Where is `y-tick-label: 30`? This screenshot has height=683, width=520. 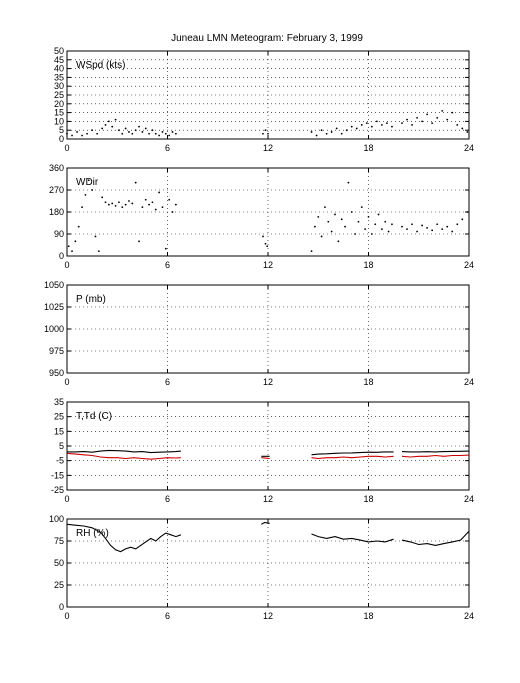
y-tick-label: 30 is located at coordinates (59, 86).